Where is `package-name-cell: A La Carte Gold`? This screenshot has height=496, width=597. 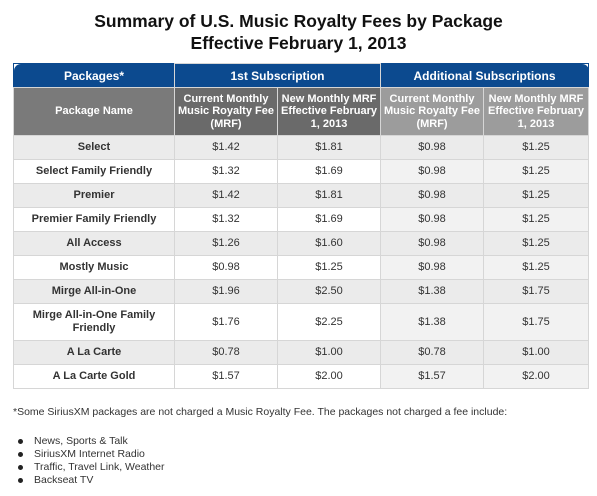 package-name-cell: A La Carte Gold is located at coordinates (94, 376).